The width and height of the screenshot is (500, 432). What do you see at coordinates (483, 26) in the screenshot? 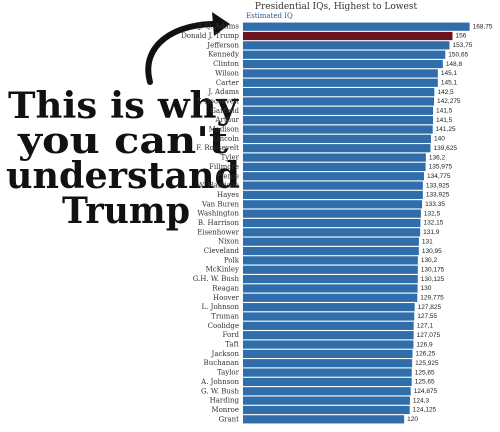
I see `value-label: 168,75` at bounding box center [483, 26].